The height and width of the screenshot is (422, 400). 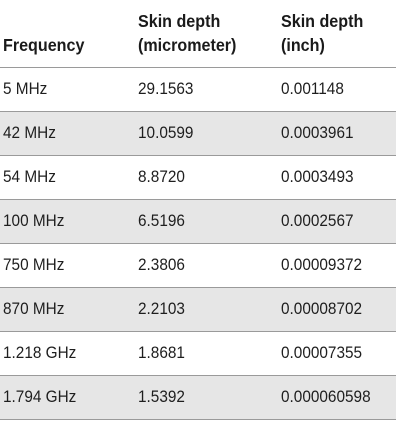 What do you see at coordinates (198, 266) in the screenshot?
I see `table-row: 750 MHz 2.3806 0.00009372` at bounding box center [198, 266].